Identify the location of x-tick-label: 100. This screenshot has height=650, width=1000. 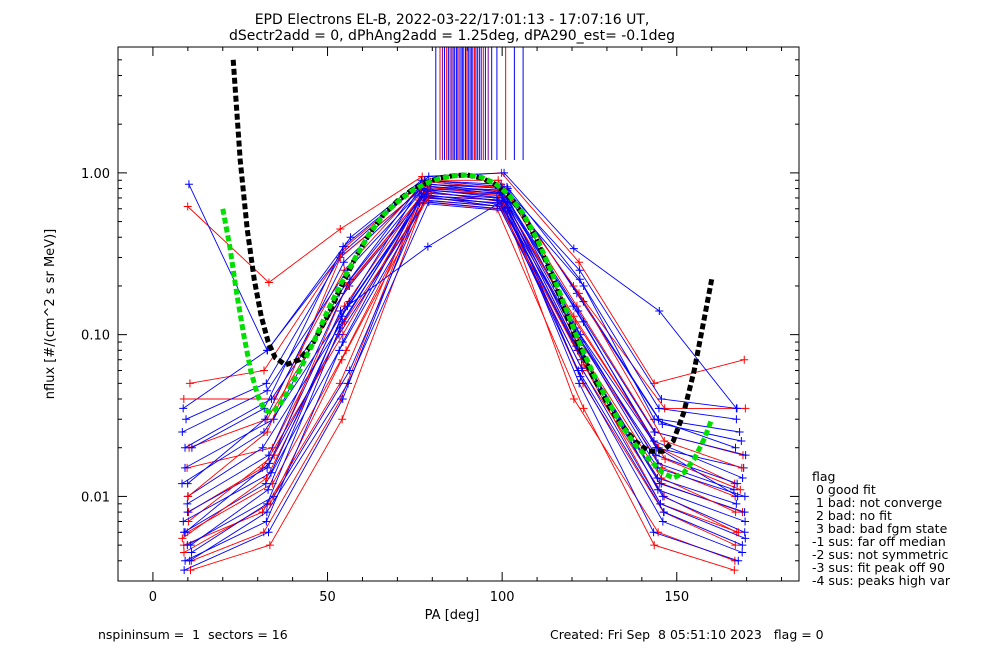
(502, 597).